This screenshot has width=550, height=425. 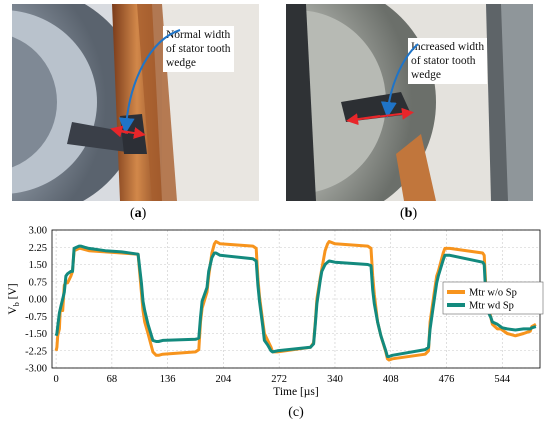 I want to click on x-tick-label: 68, so click(x=112, y=379).